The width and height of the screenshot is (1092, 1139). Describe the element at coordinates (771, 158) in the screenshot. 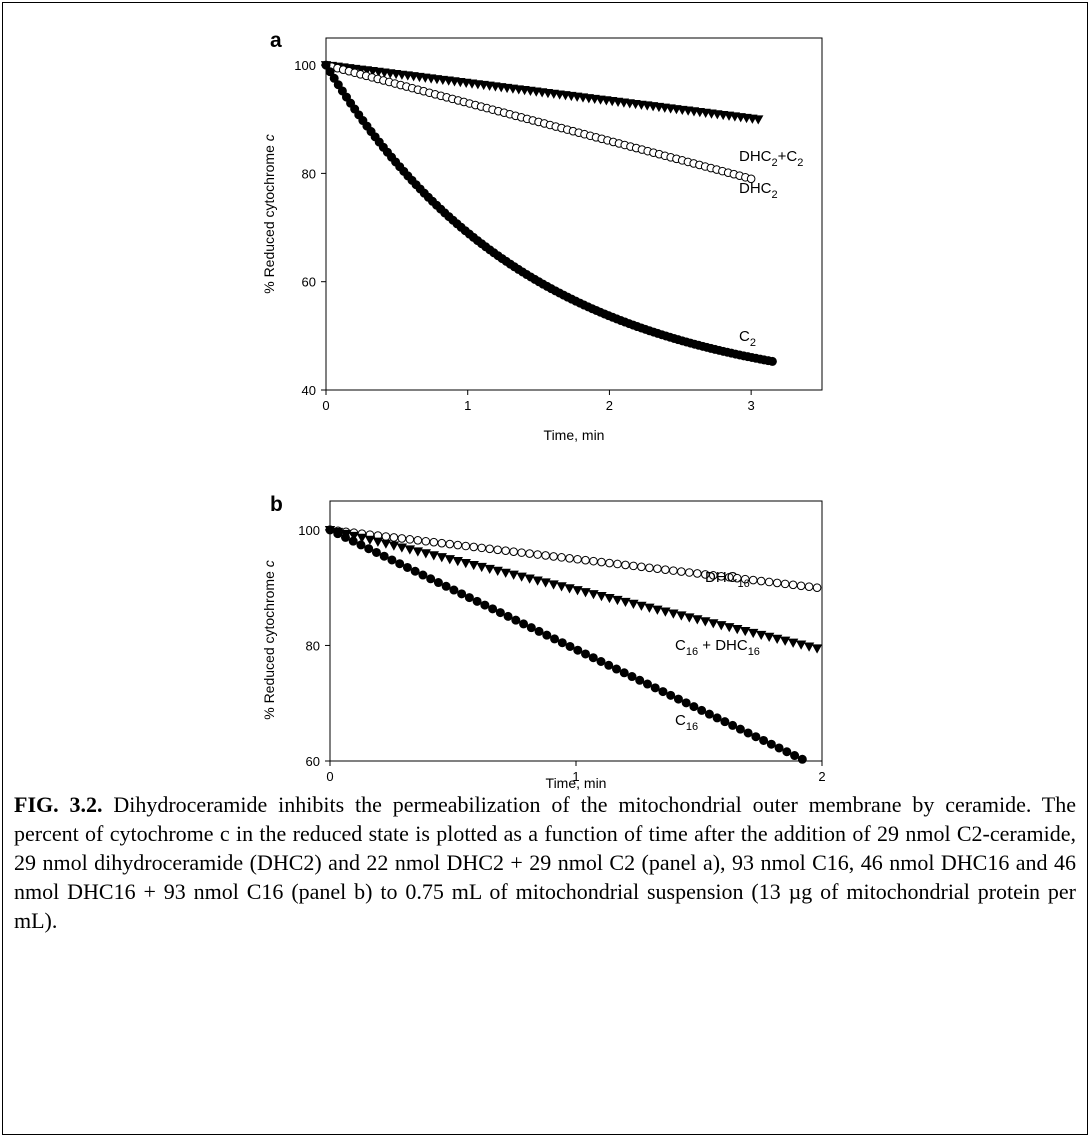

I see `panel-a-label-dhc2-c2: DHC2+C2` at that location.